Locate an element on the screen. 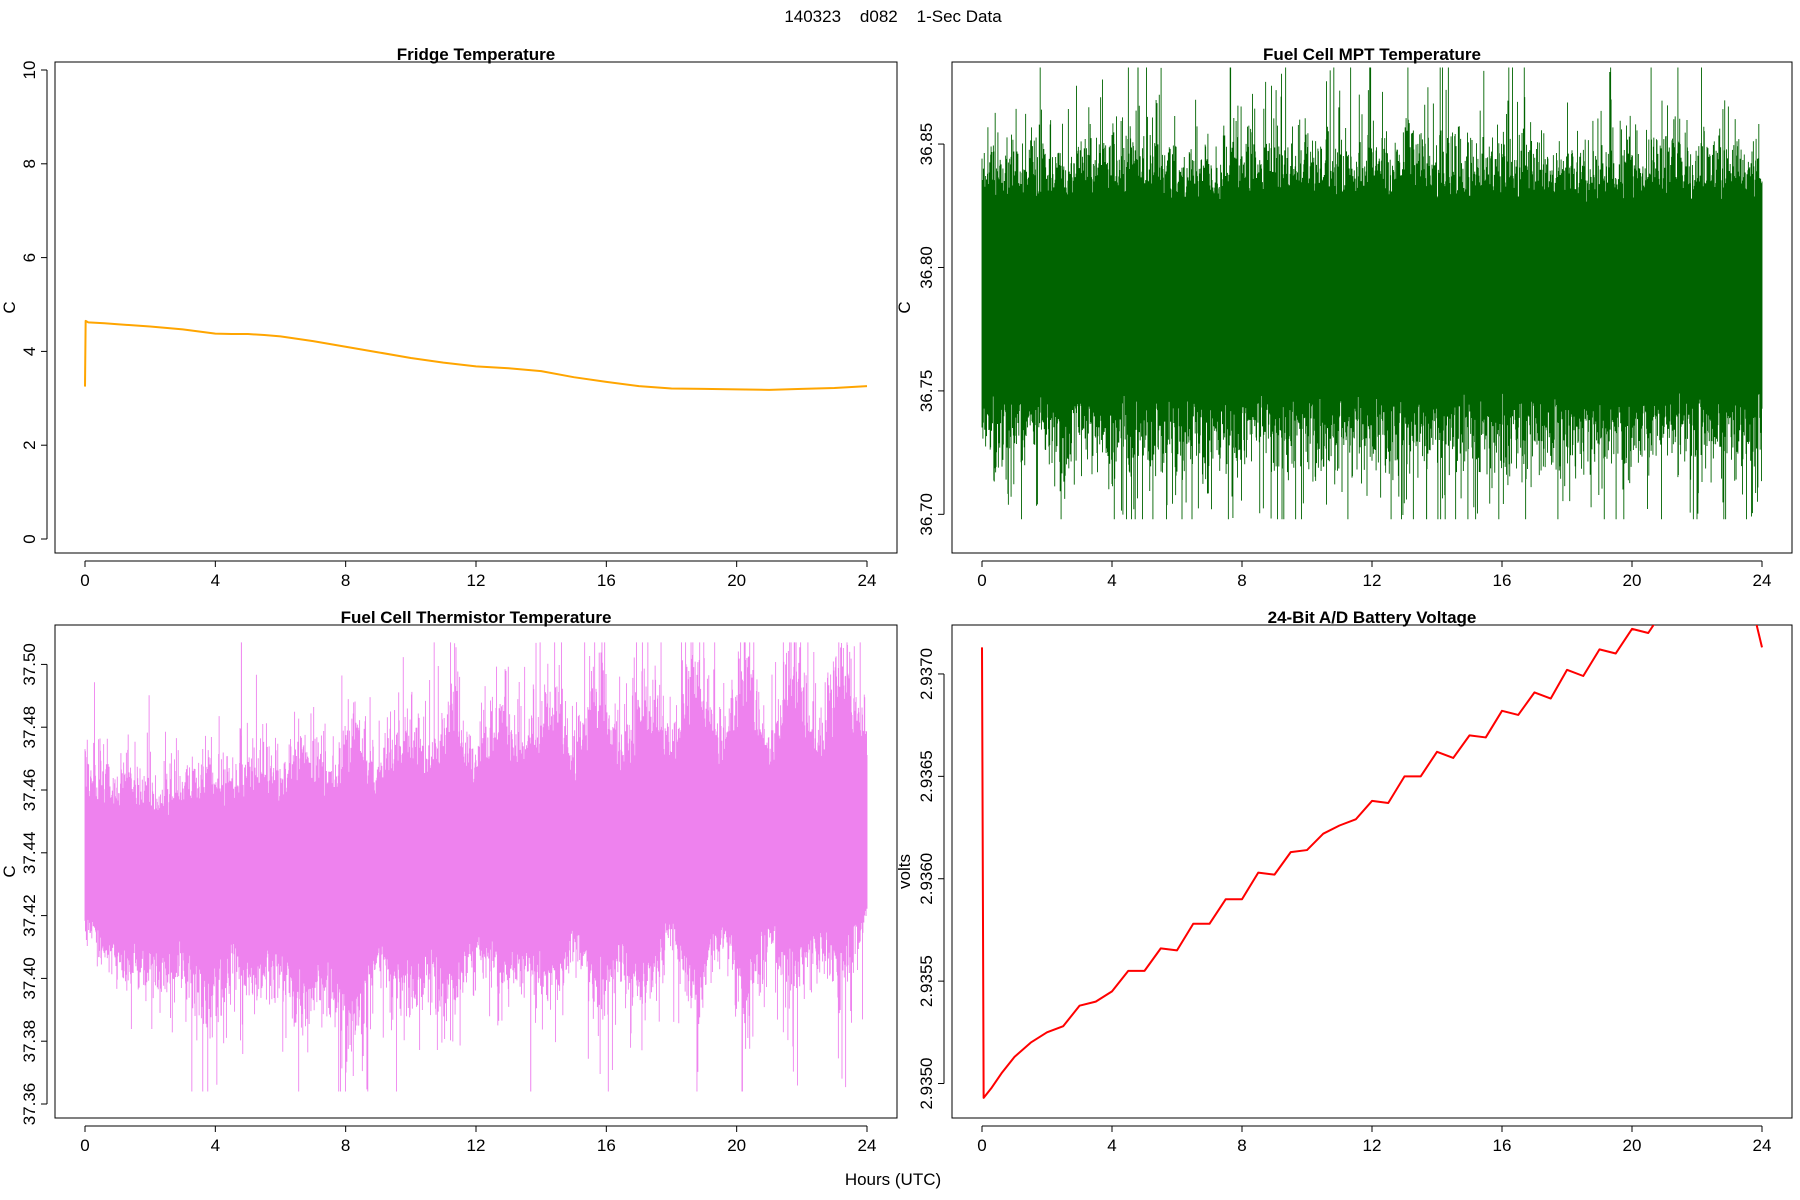 Image resolution: width=1800 pixels, height=1200 pixels. y-tick-label: 37.38 is located at coordinates (29, 1041).